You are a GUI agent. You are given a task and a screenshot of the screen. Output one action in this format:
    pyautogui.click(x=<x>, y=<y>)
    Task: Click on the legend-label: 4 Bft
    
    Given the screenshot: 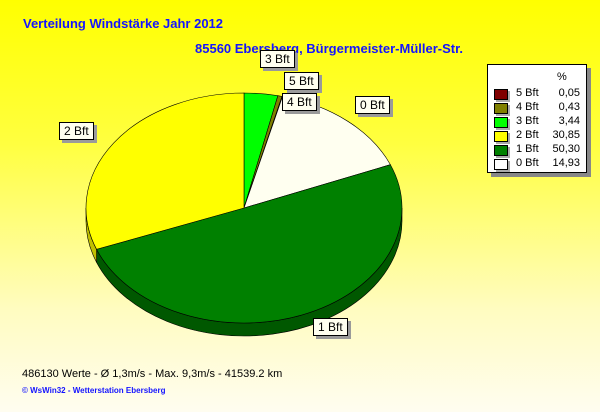 What is the action you would take?
    pyautogui.click(x=527, y=107)
    